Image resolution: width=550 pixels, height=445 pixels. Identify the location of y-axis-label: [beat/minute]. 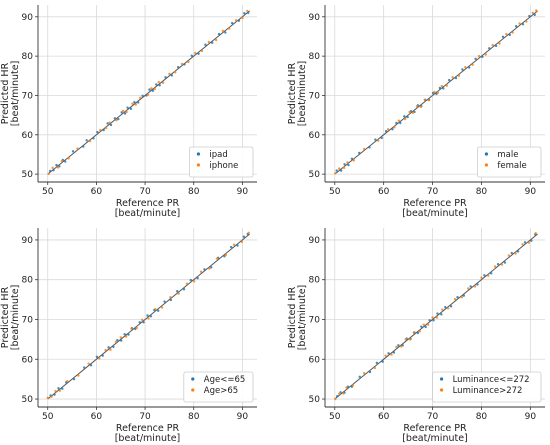
(302, 318).